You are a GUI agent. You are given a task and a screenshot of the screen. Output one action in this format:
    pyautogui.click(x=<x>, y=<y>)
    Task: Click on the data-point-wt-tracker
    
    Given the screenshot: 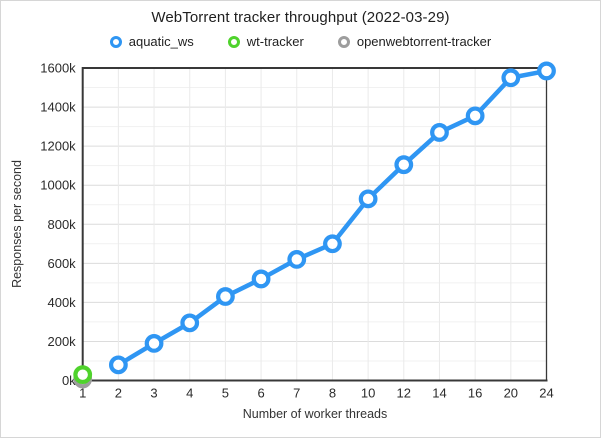 What is the action you would take?
    pyautogui.click(x=83, y=375)
    